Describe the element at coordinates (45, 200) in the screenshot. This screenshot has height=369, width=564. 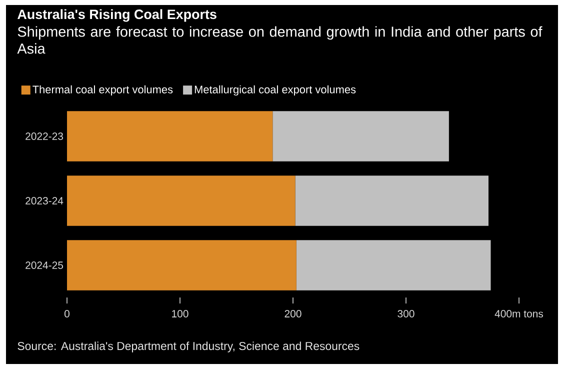
I see `y-tick-label: 2023-24` at that location.